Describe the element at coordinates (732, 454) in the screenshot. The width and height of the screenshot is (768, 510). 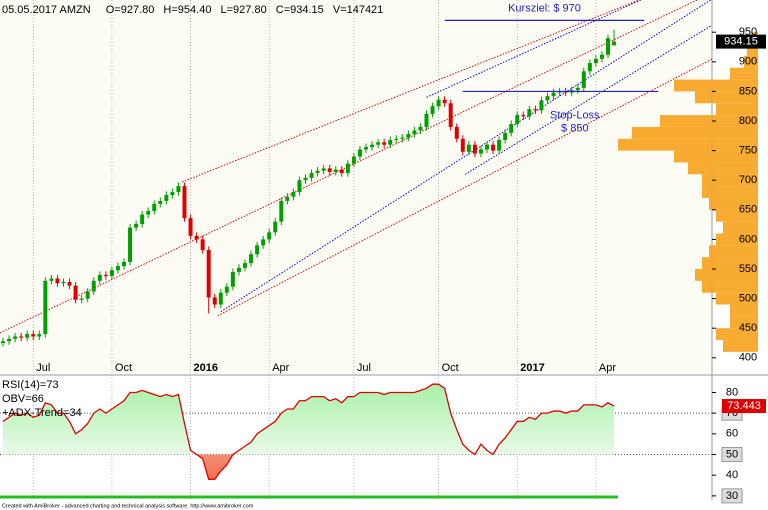
I see `y-tick-label: 50` at that location.